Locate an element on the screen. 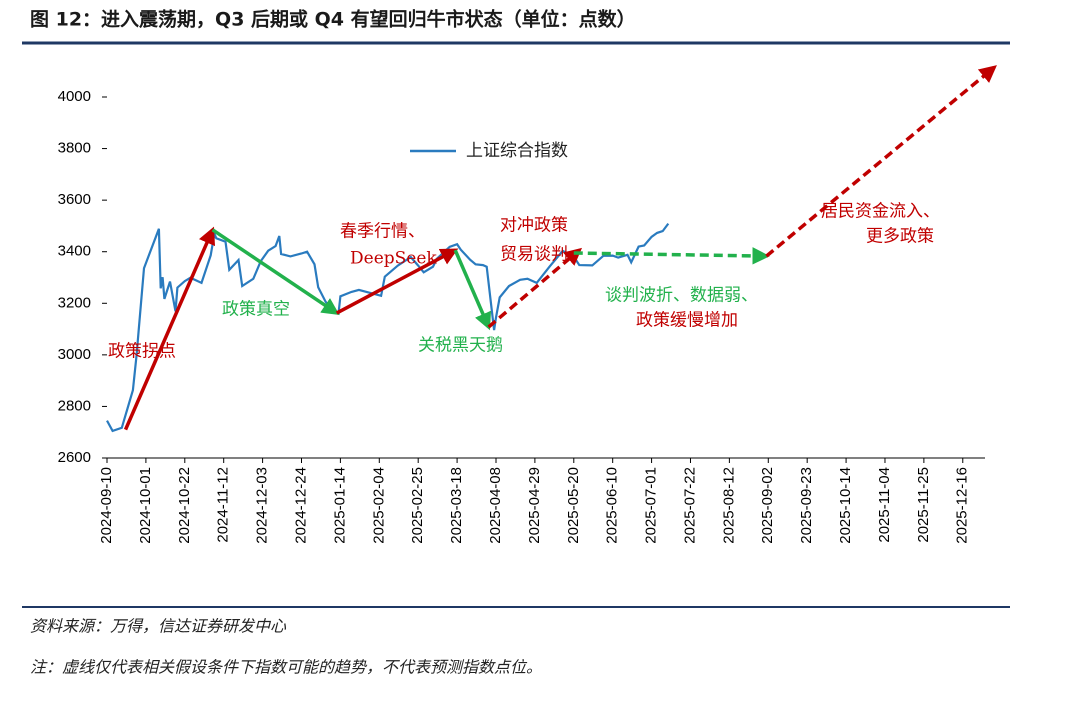  y-tick-label: 3200 is located at coordinates (74, 302).